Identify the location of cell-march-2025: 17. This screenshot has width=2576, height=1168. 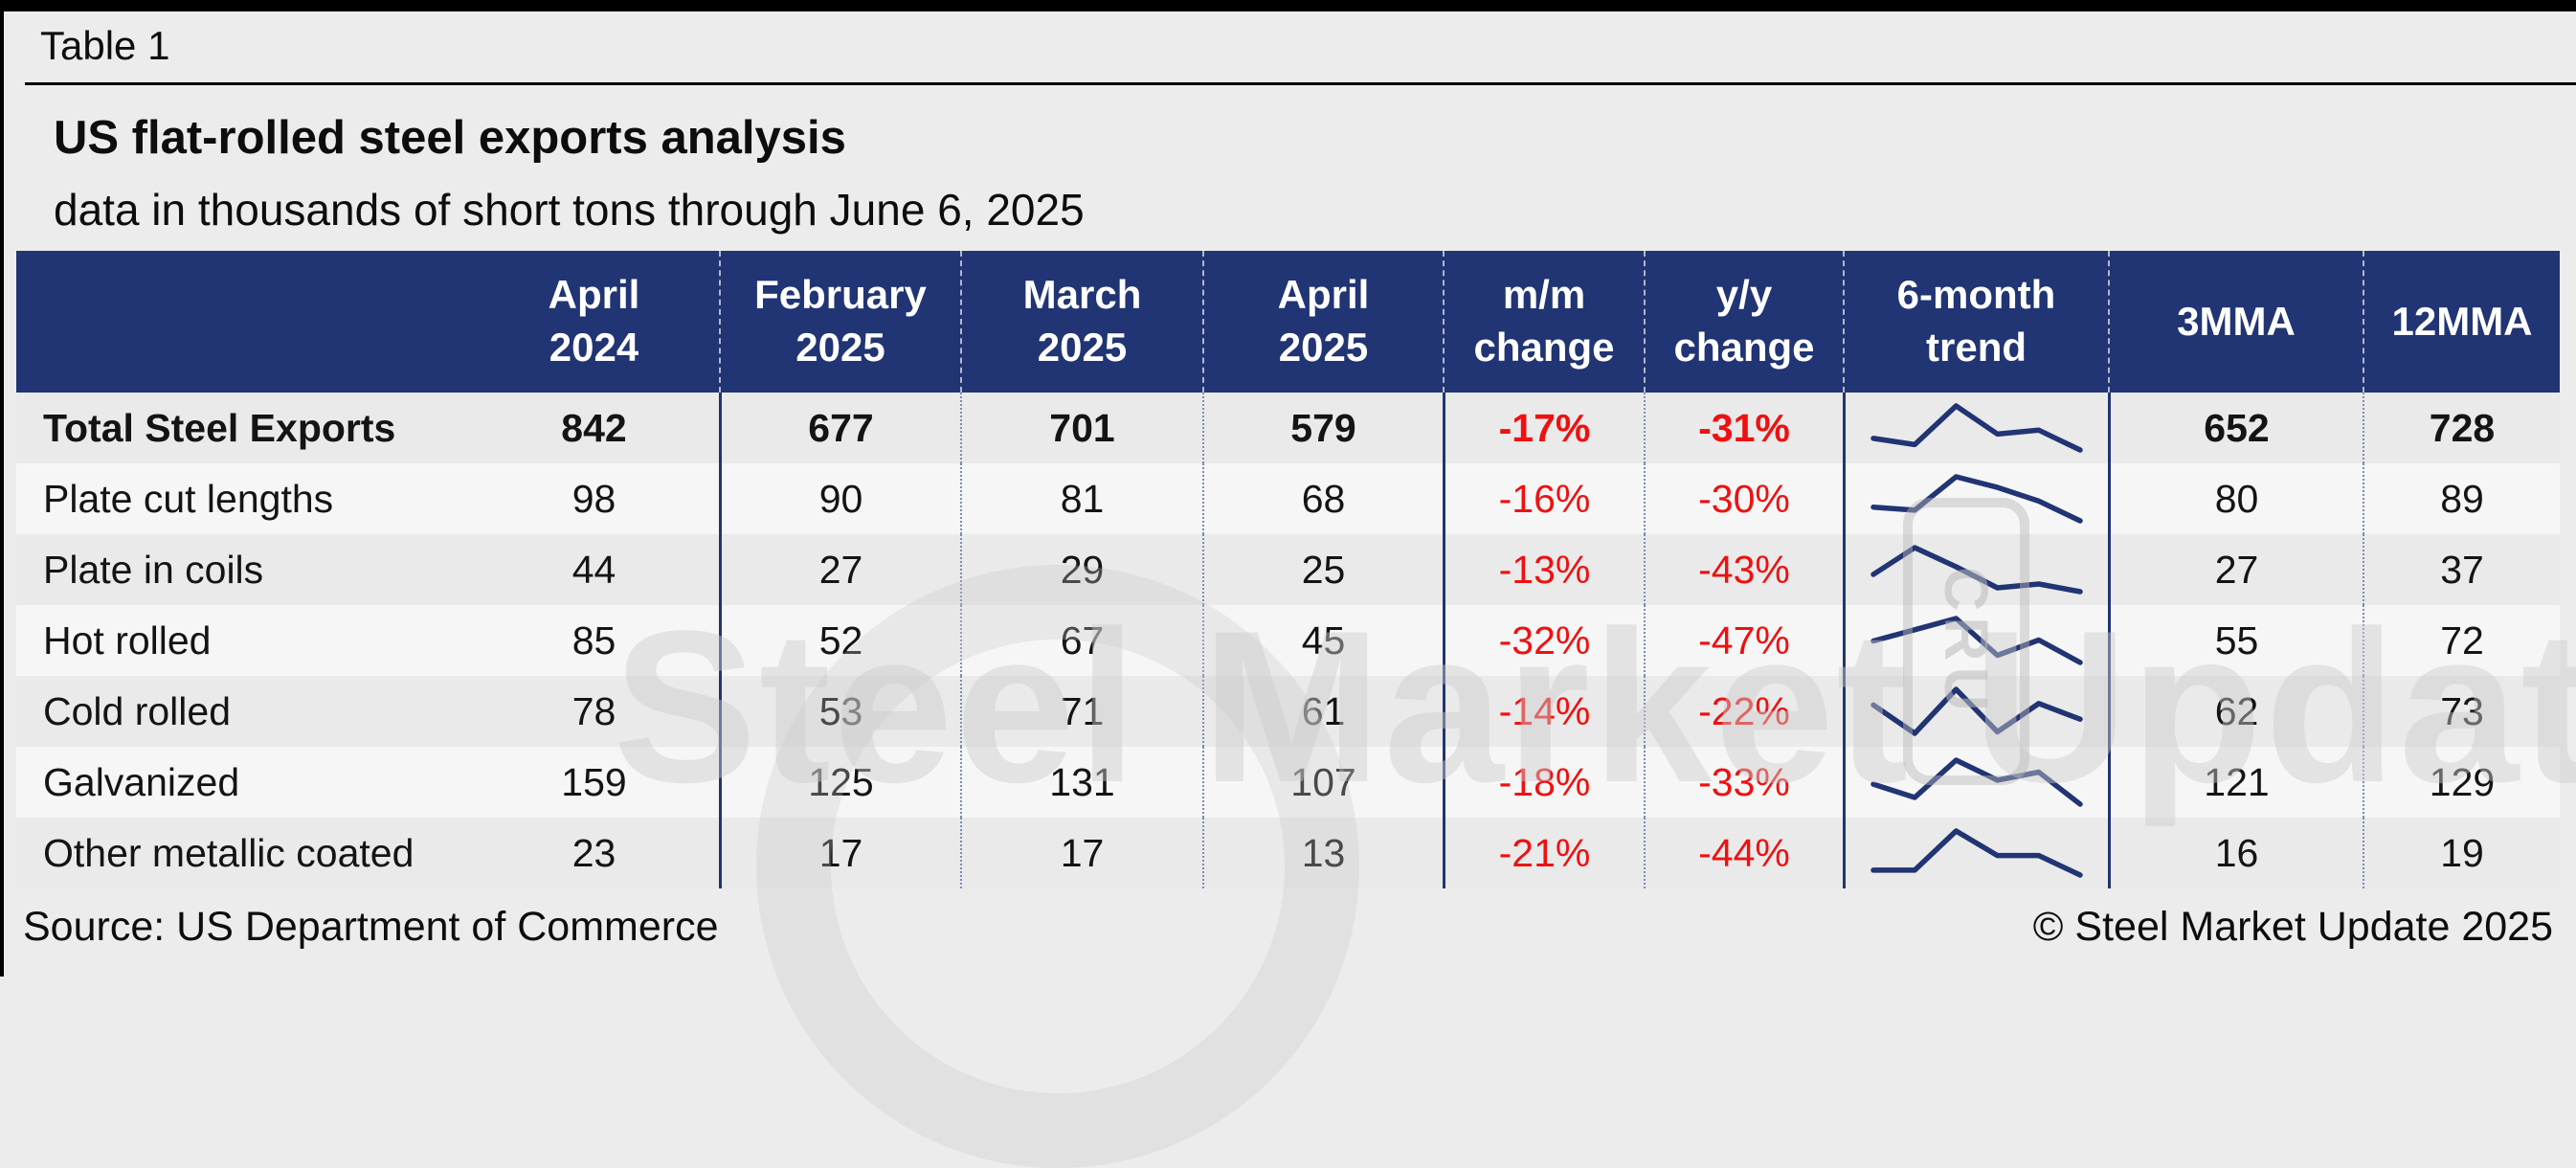
(1081, 853).